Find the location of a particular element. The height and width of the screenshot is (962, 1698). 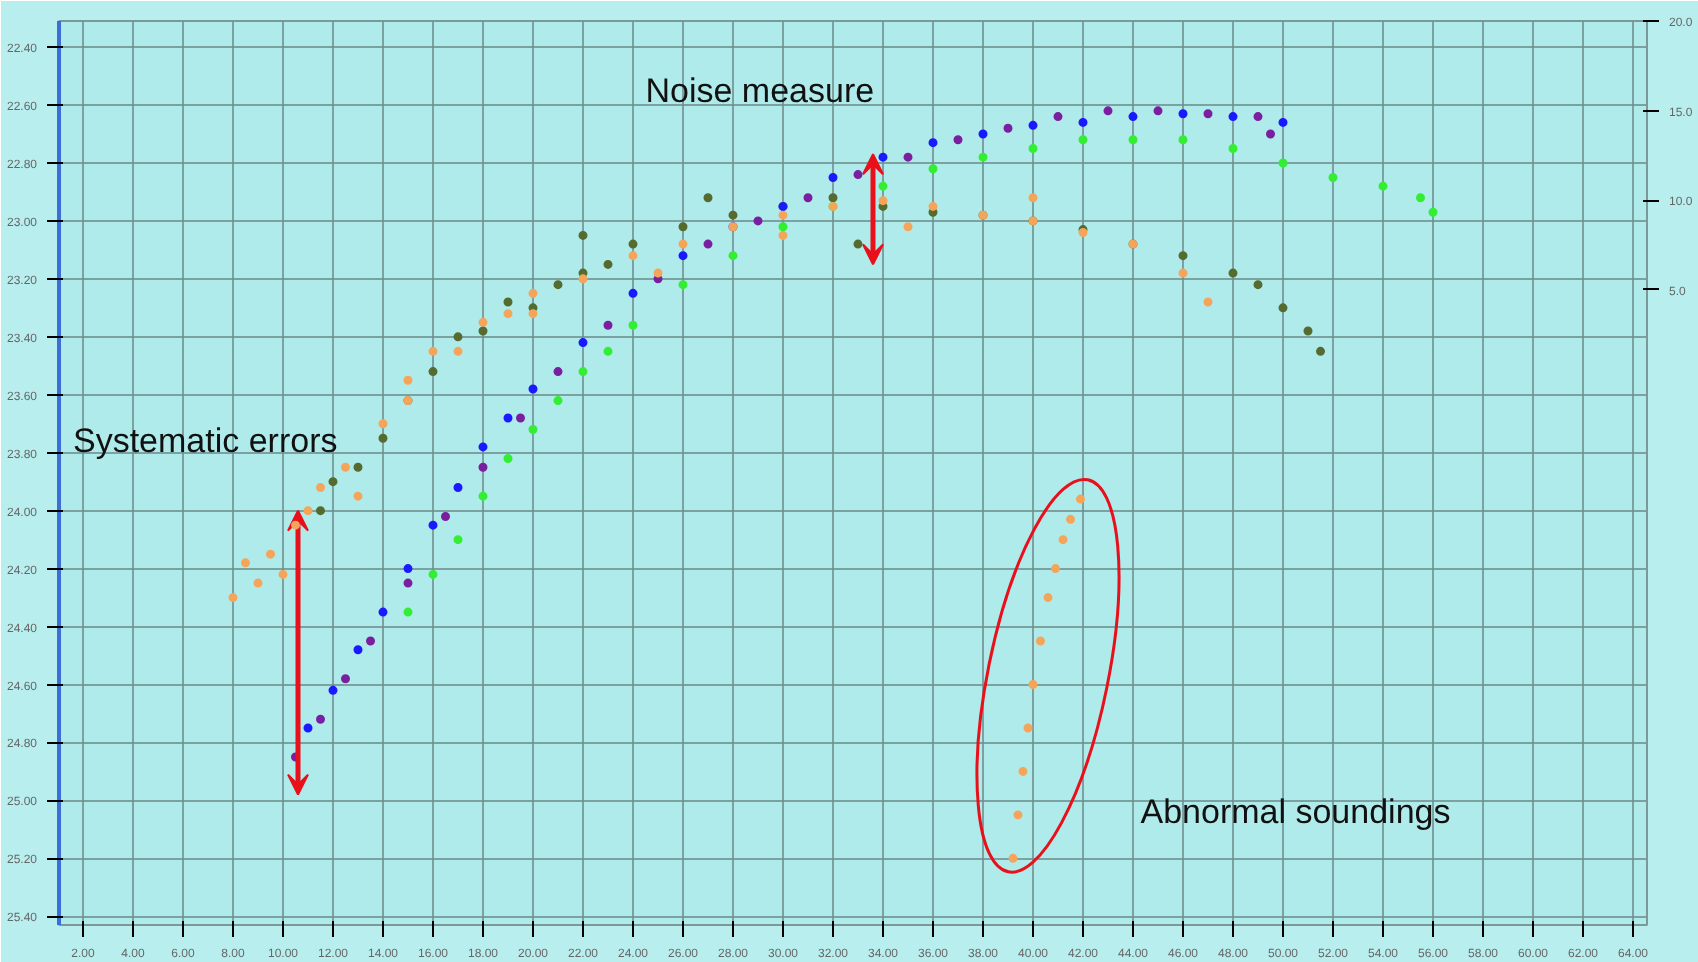

annotation: Systematic errors is located at coordinates (205, 441).